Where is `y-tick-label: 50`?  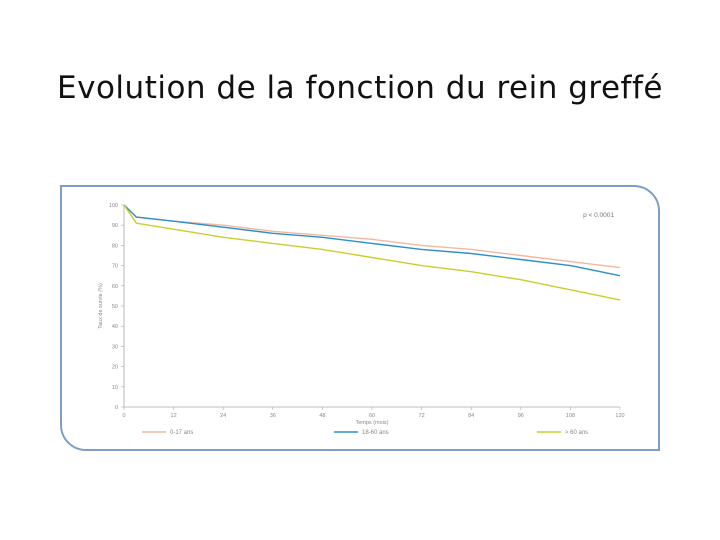
y-tick-label: 50 is located at coordinates (115, 307).